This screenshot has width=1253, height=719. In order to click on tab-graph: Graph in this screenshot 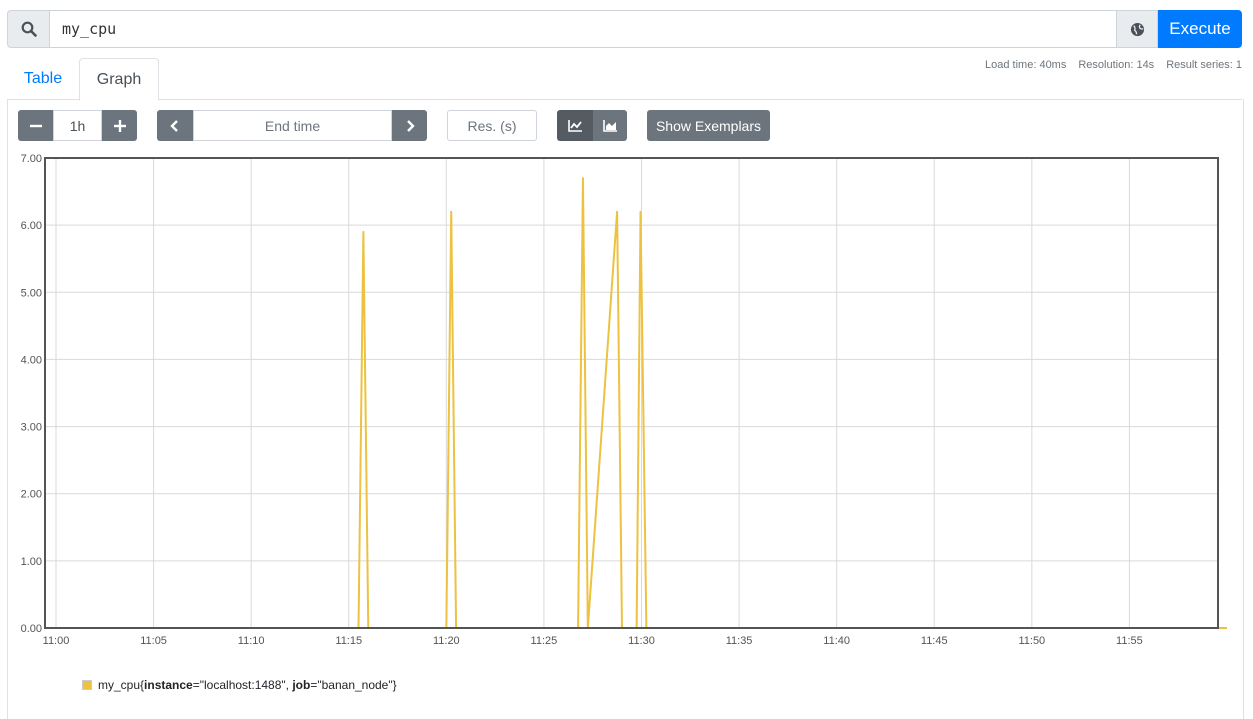, I will do `click(119, 79)`.